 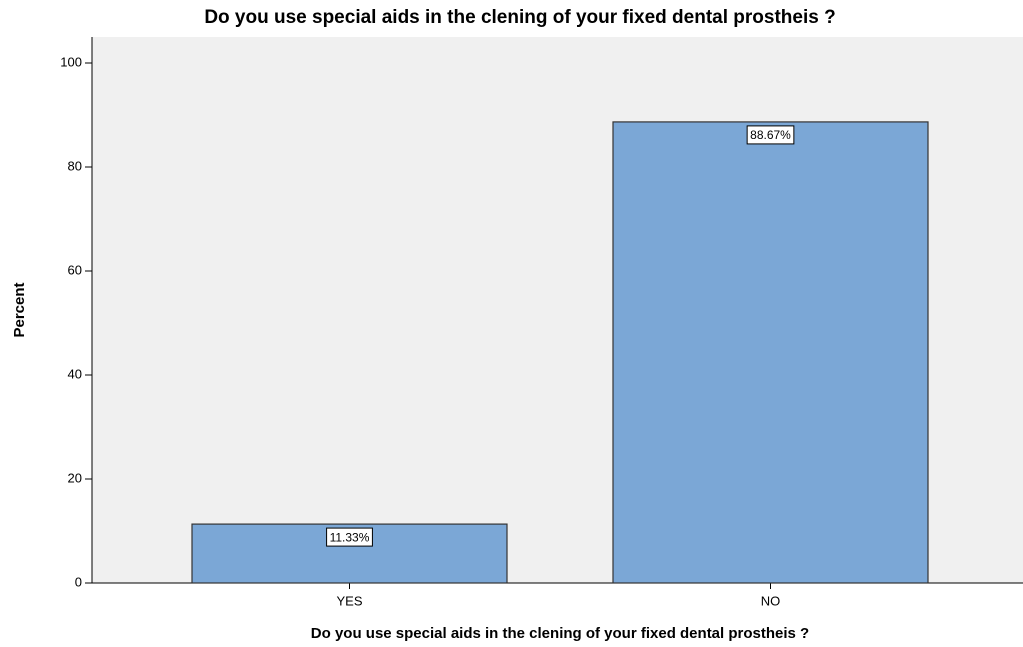 I want to click on y-tick-label: 20, so click(x=75, y=477).